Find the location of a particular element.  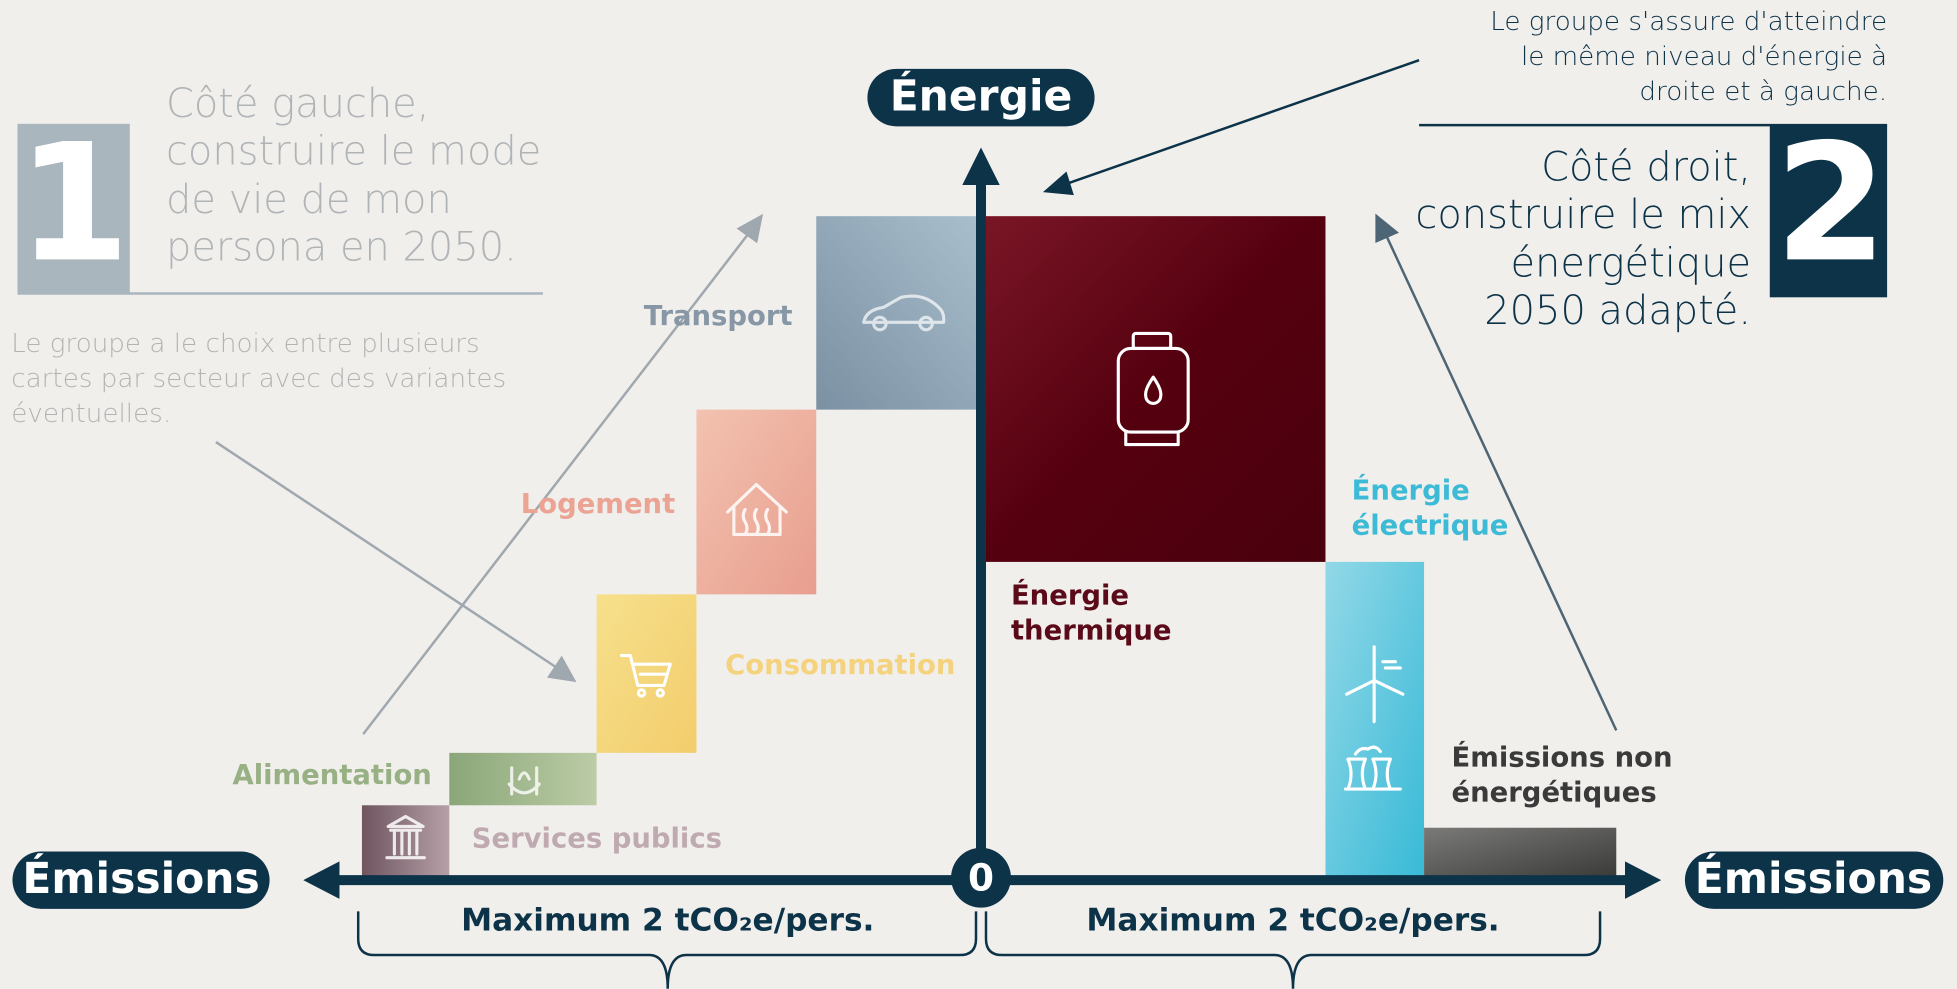

block-alimentation is located at coordinates (523, 779).